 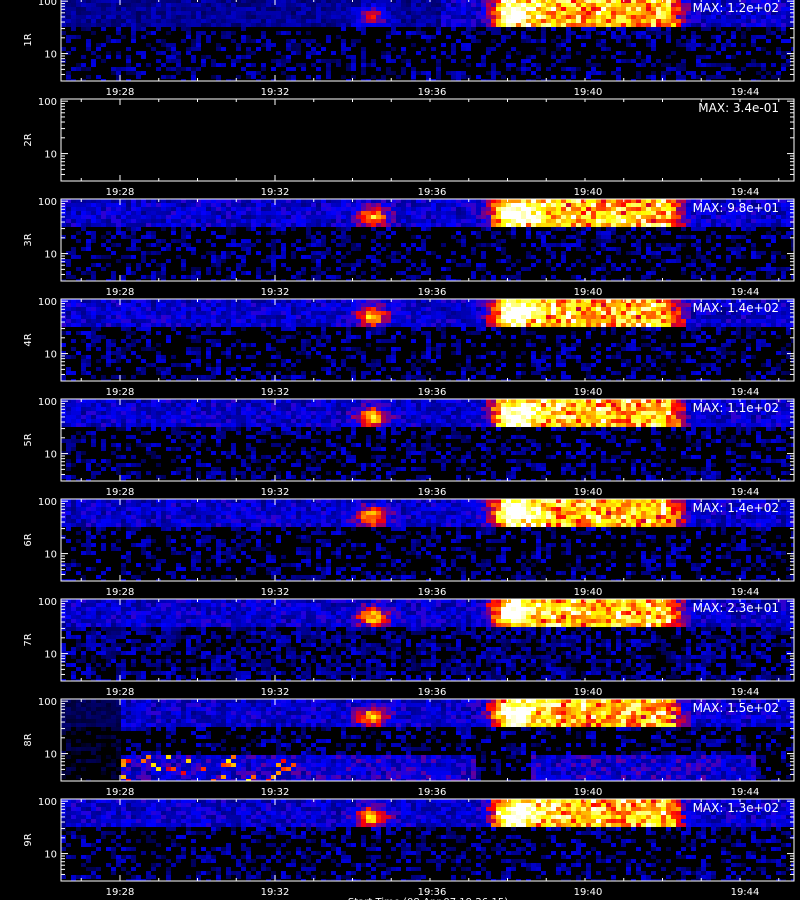 I want to click on panel-label: 2R, so click(x=28, y=139).